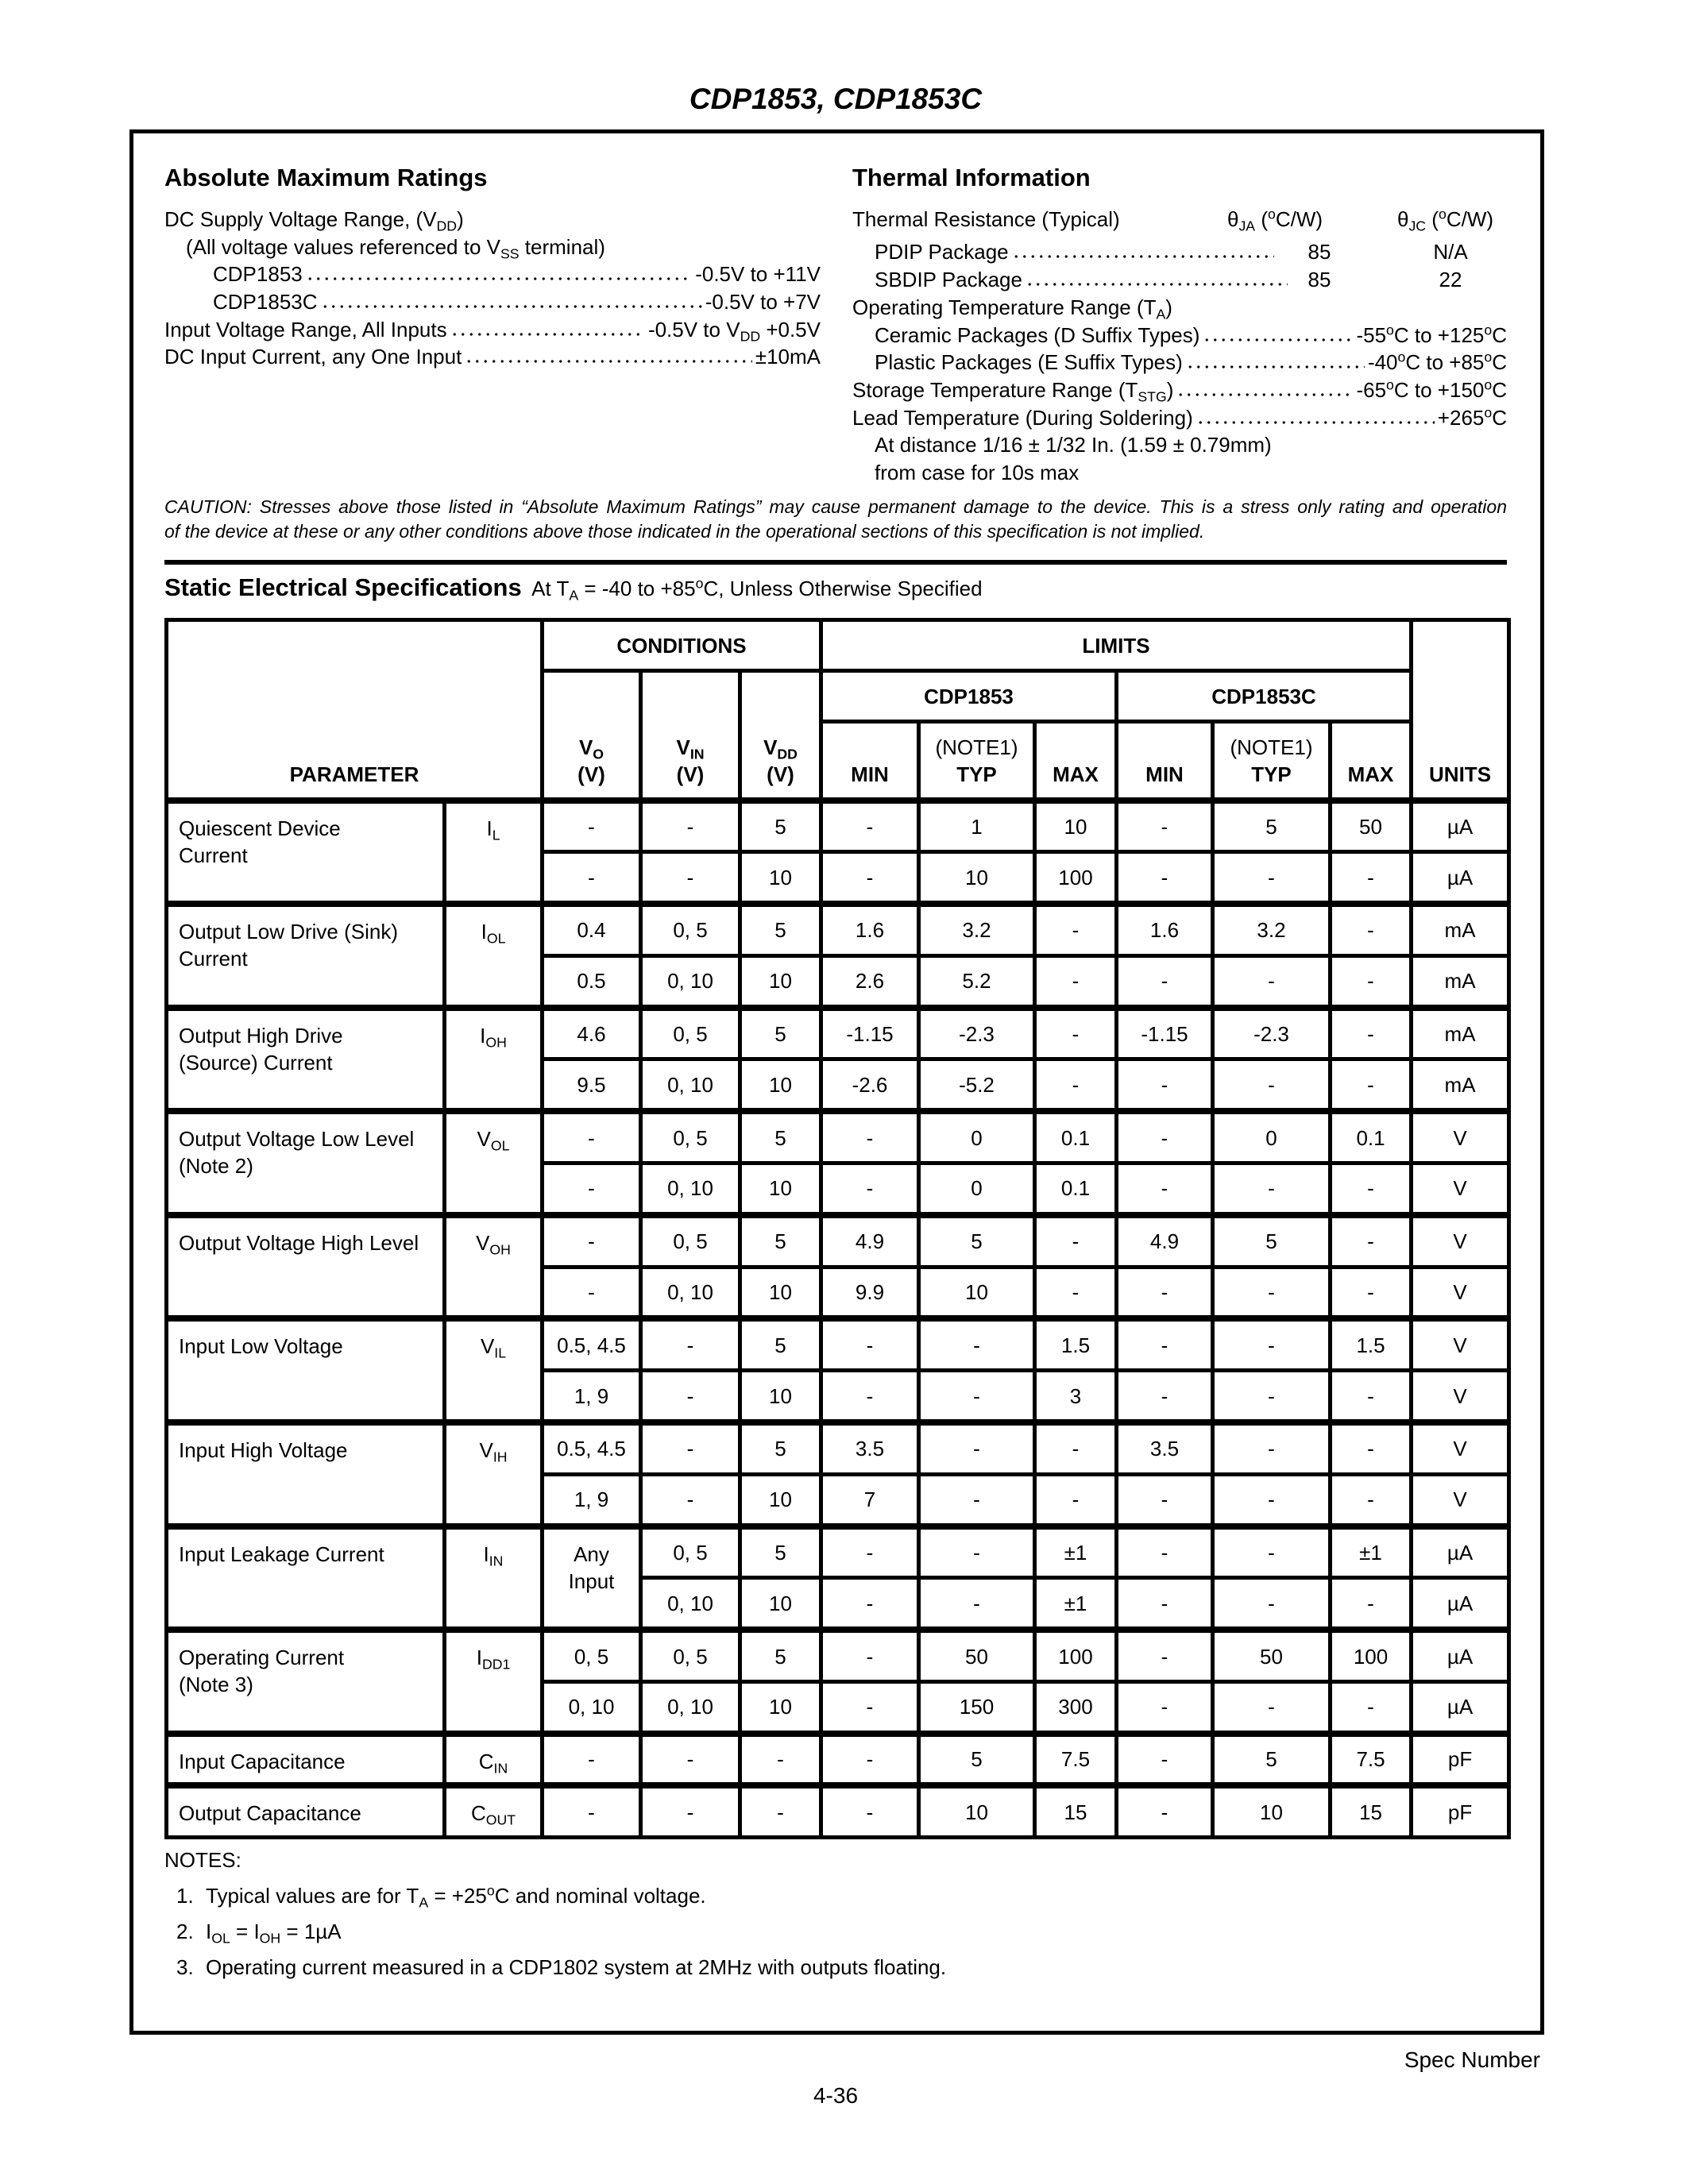  What do you see at coordinates (274, 1933) in the screenshot?
I see `note-text: IOL = IOH = 1µA` at bounding box center [274, 1933].